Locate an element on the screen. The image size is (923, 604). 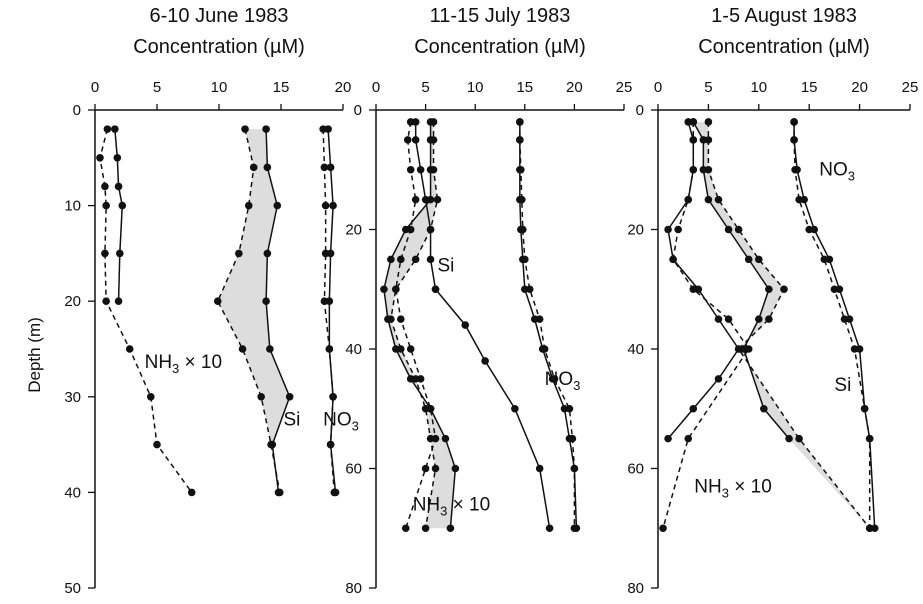
panel-2-annotation-3: NH3 × 10 is located at coordinates (451, 506).